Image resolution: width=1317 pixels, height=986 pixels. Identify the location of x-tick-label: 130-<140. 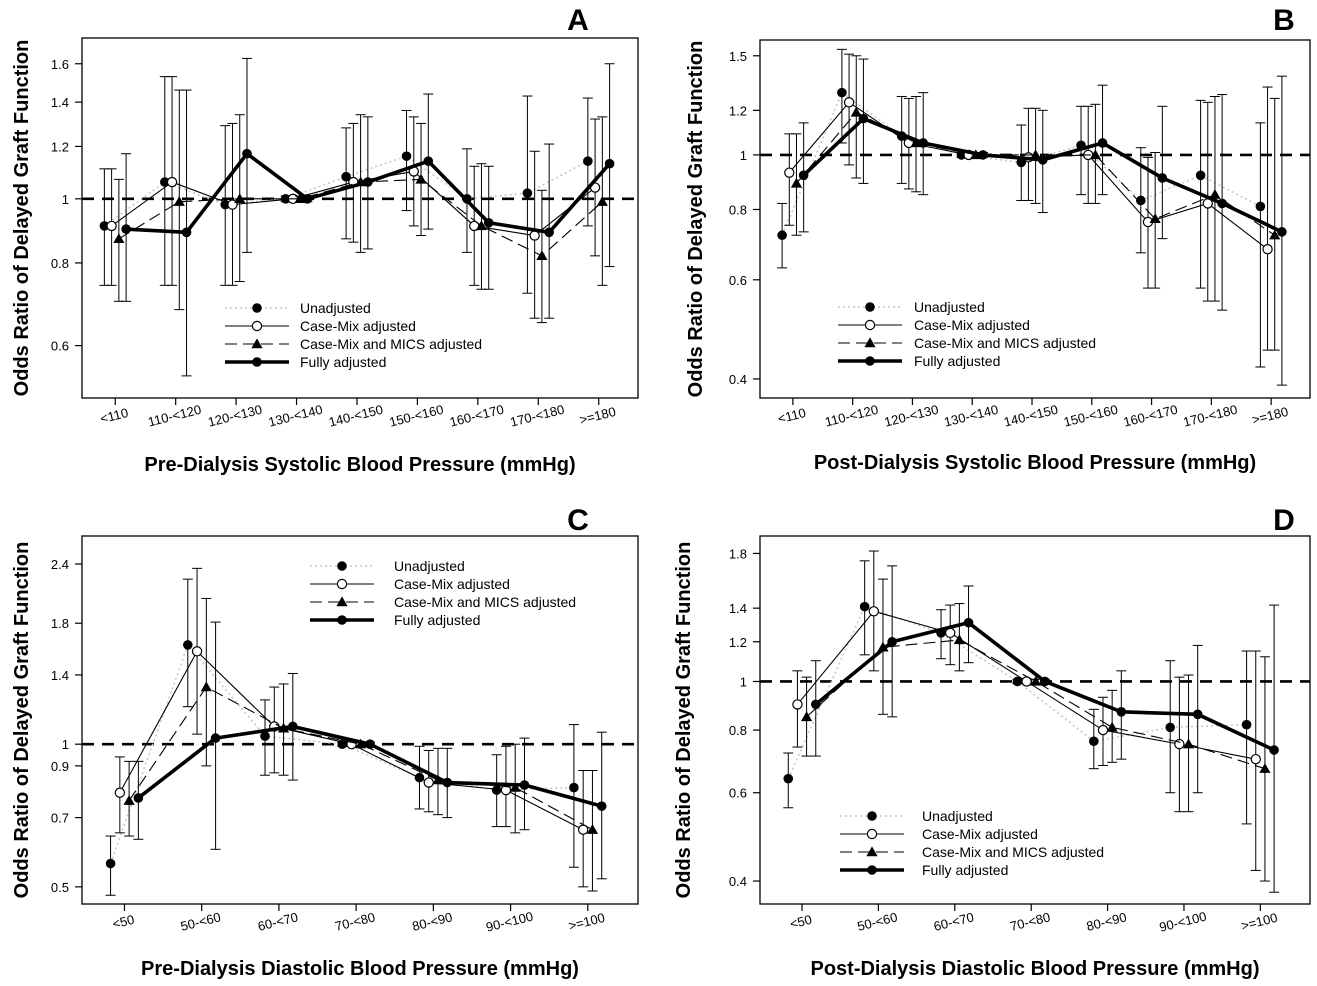
(295, 416).